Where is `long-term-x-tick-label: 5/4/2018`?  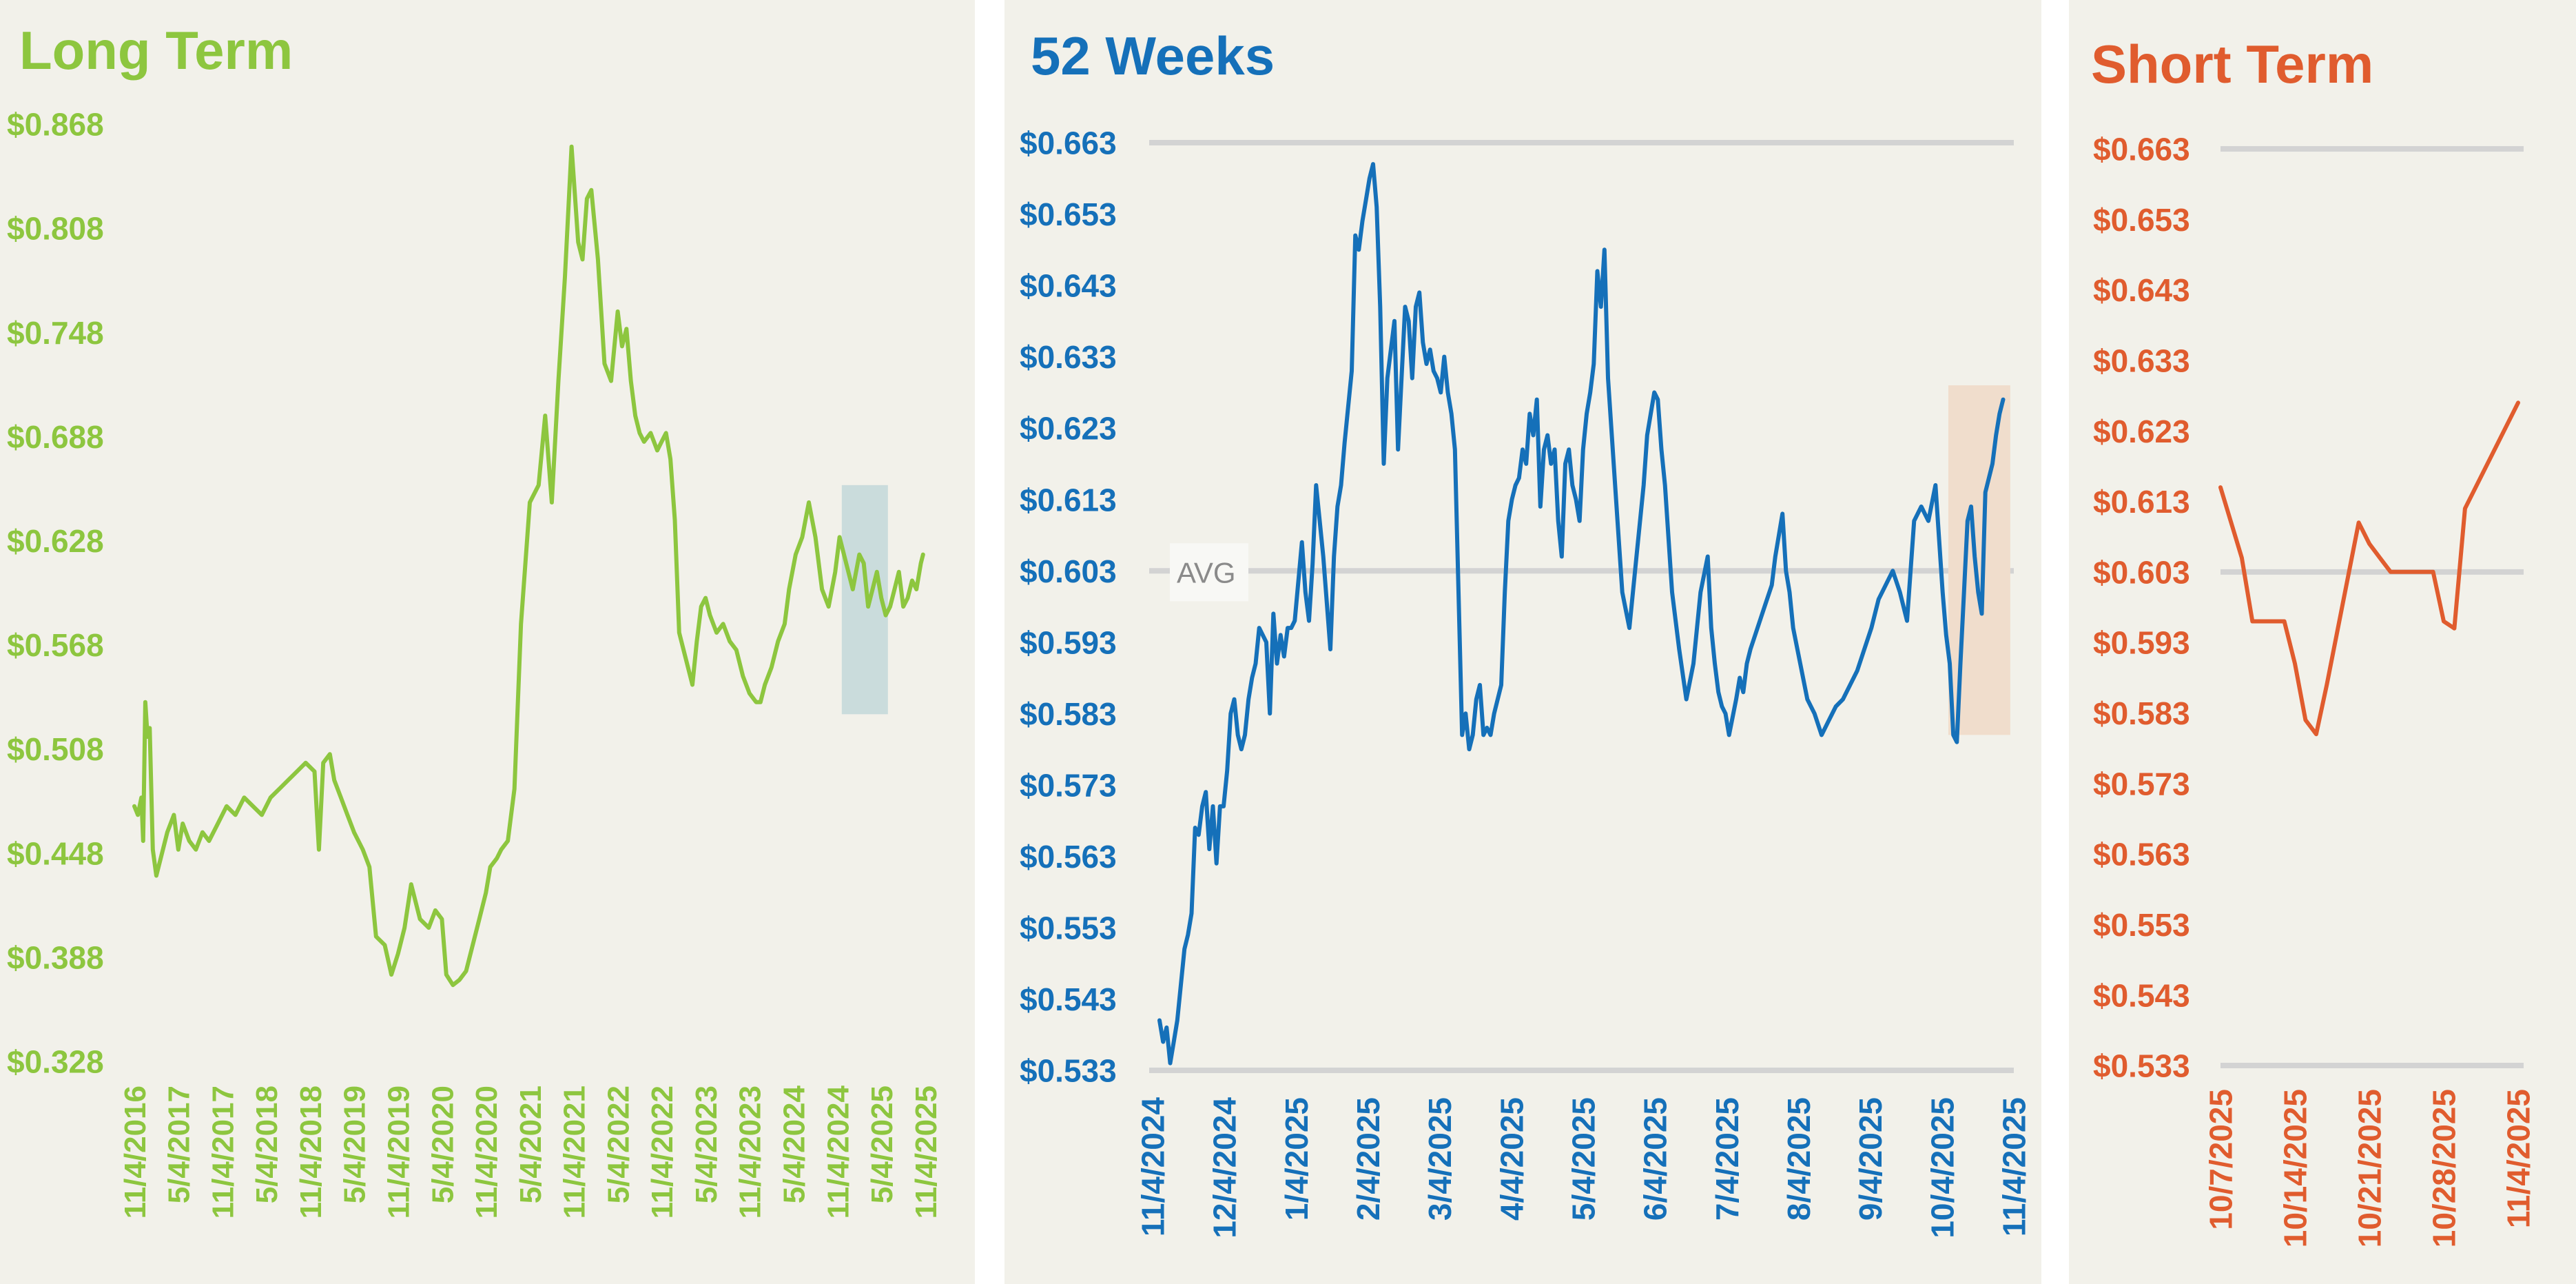 long-term-x-tick-label: 5/4/2018 is located at coordinates (267, 1144).